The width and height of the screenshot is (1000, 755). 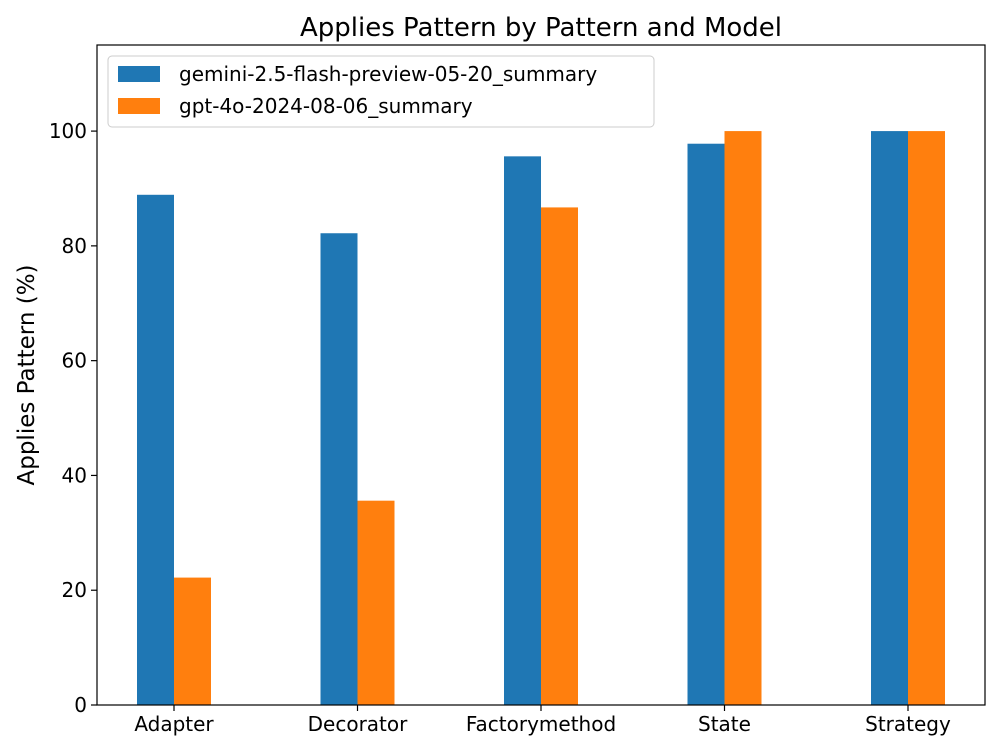 What do you see at coordinates (541, 724) in the screenshot?
I see `x-tick-label: Factorymethod` at bounding box center [541, 724].